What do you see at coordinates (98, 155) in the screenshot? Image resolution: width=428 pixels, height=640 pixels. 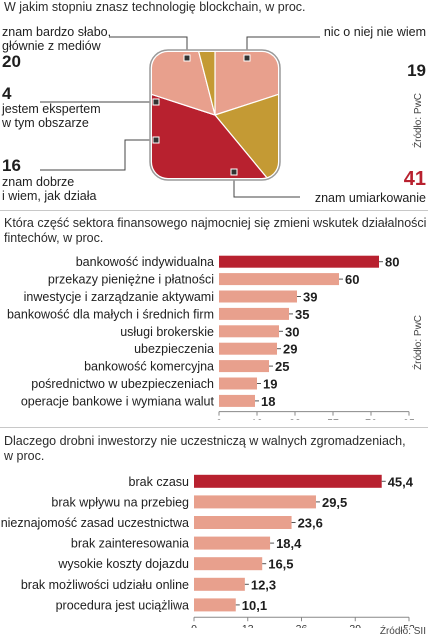 I see `pie-leader-line` at bounding box center [98, 155].